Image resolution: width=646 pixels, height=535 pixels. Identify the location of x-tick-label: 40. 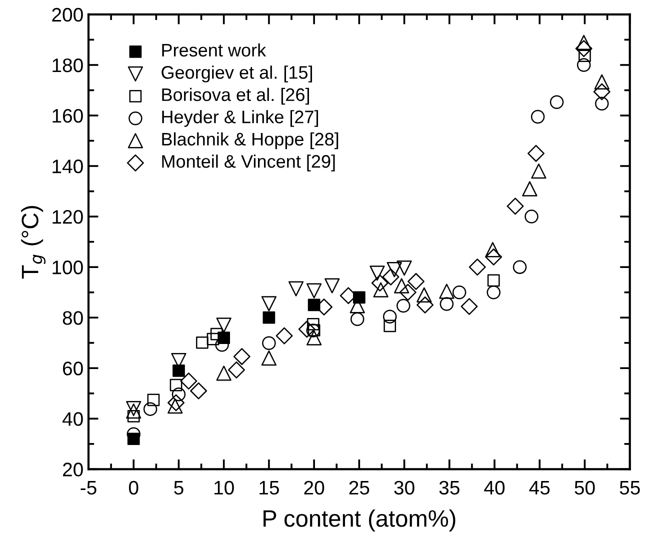
(494, 487).